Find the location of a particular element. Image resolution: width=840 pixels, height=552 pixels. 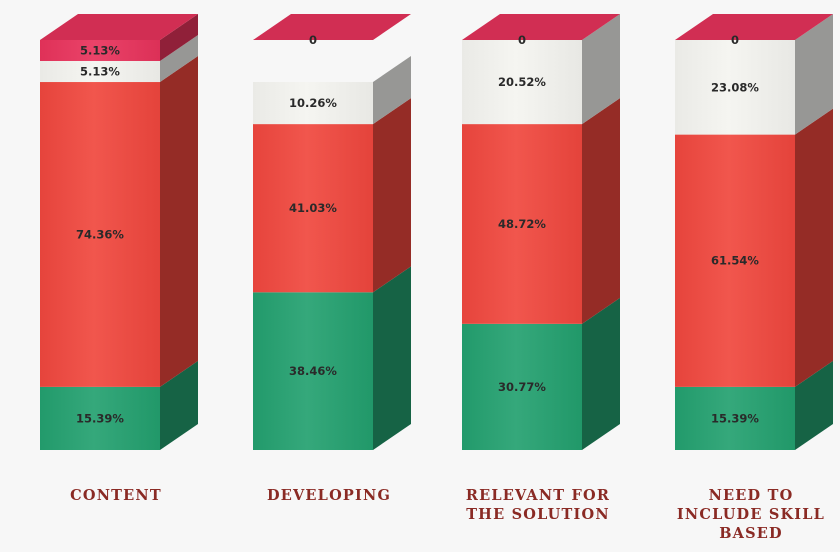

category-label: BASED is located at coordinates (751, 533).